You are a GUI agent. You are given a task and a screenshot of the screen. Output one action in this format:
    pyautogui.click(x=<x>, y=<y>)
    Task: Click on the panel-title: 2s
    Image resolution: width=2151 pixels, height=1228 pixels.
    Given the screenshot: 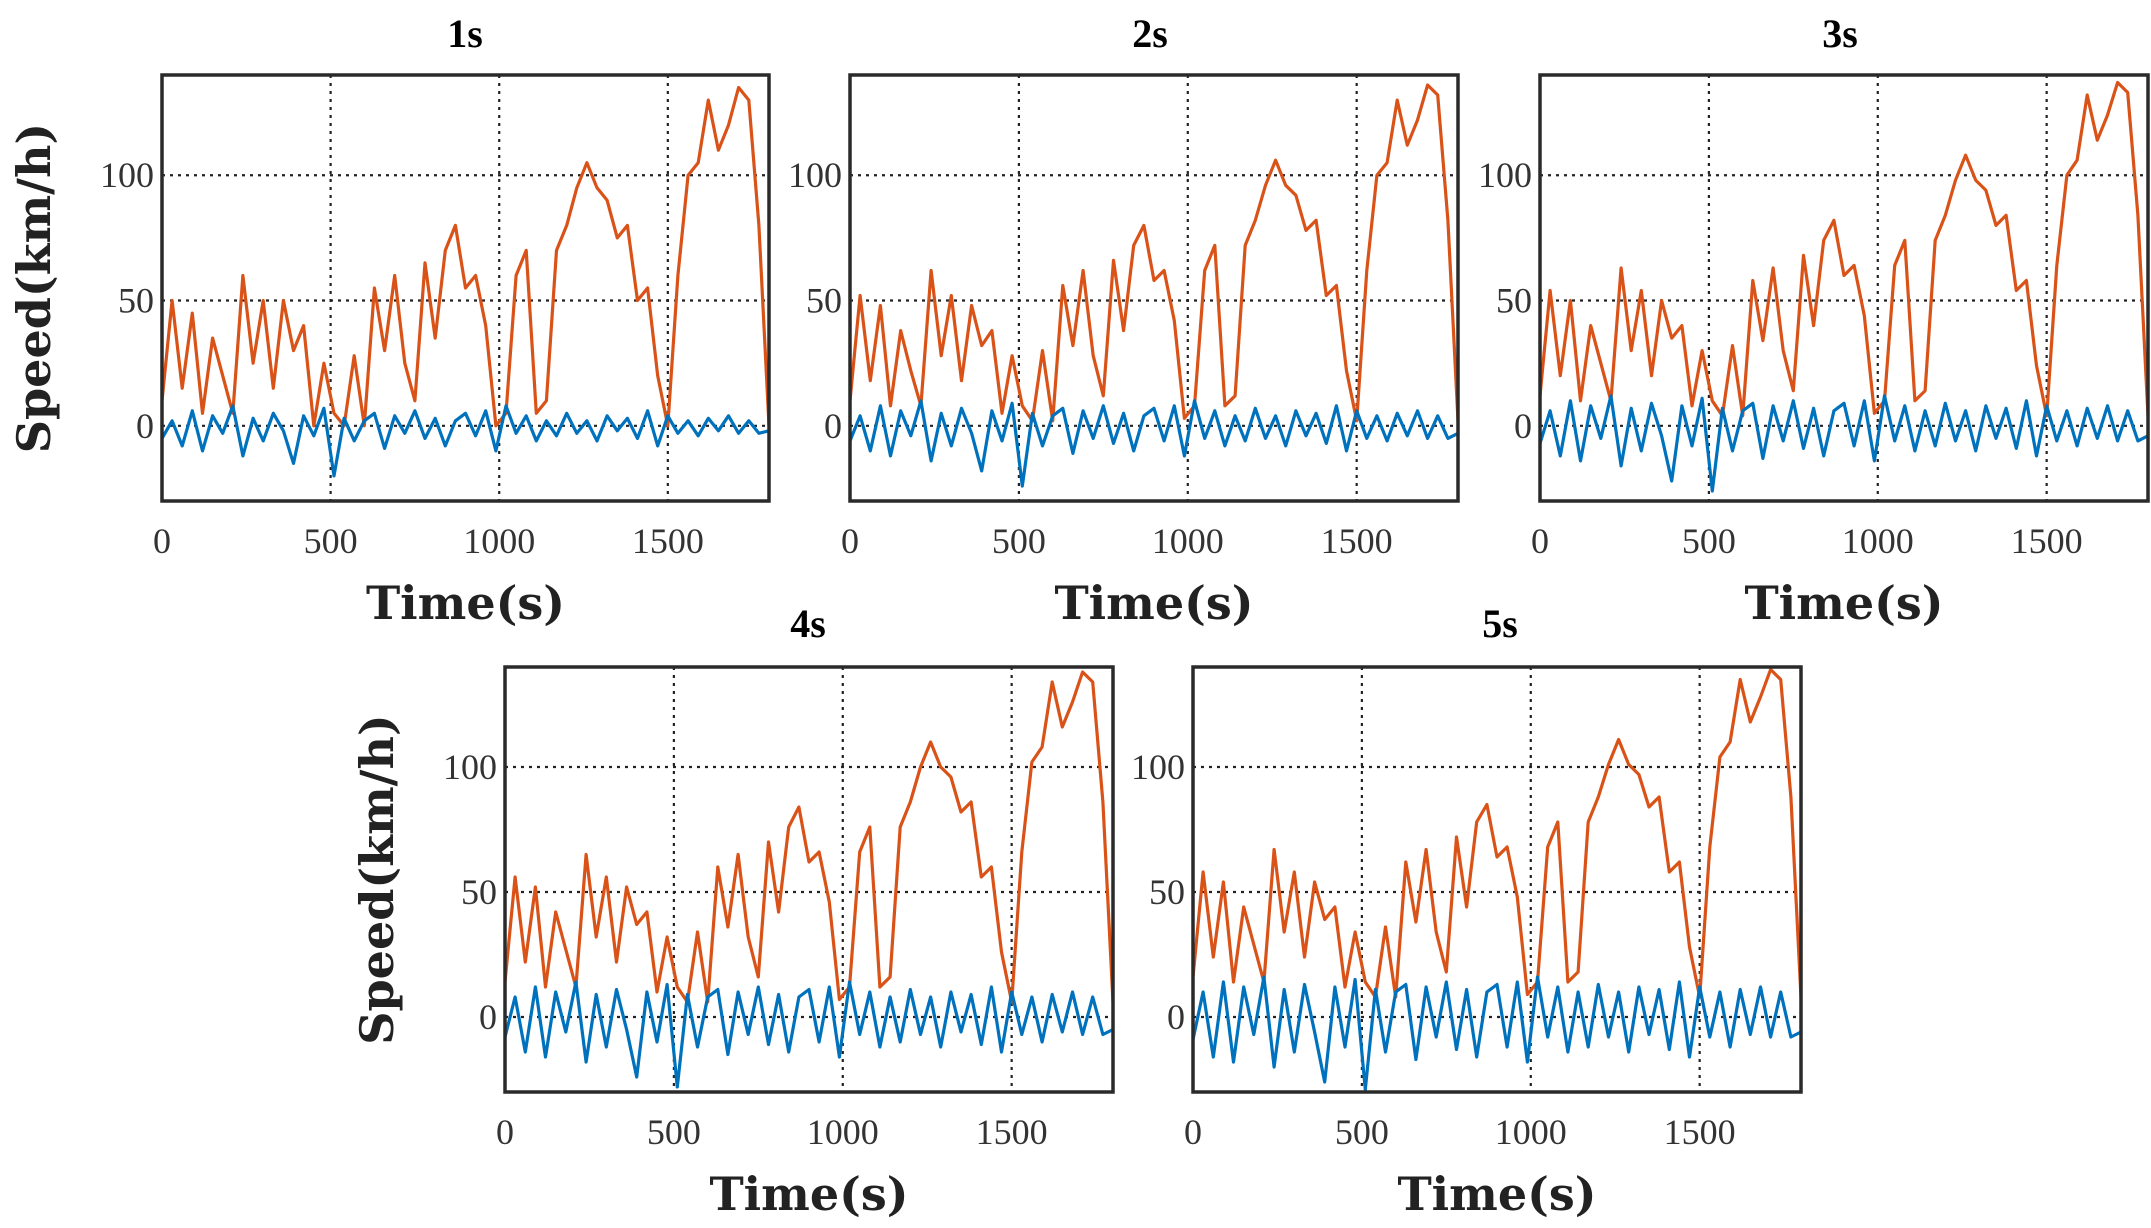 What is the action you would take?
    pyautogui.click(x=1150, y=33)
    